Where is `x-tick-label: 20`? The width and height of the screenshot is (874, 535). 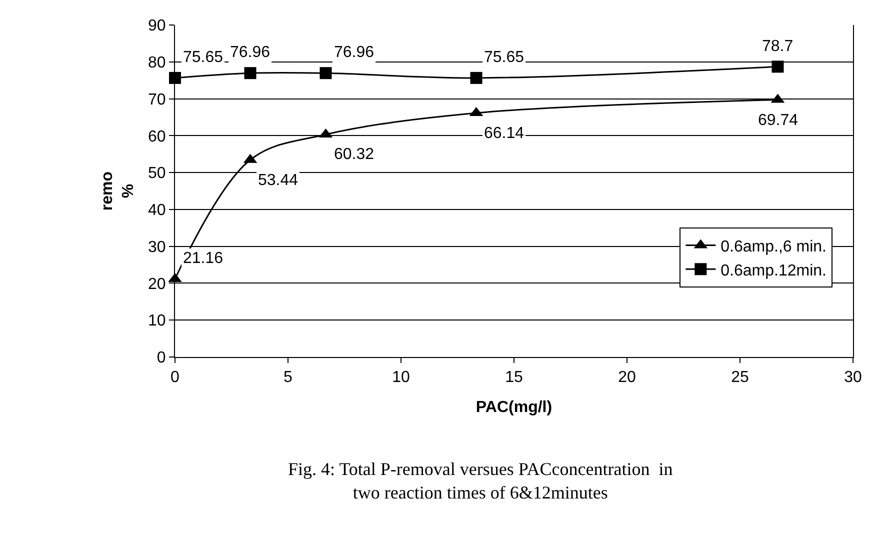
x-tick-label: 20 is located at coordinates (627, 377).